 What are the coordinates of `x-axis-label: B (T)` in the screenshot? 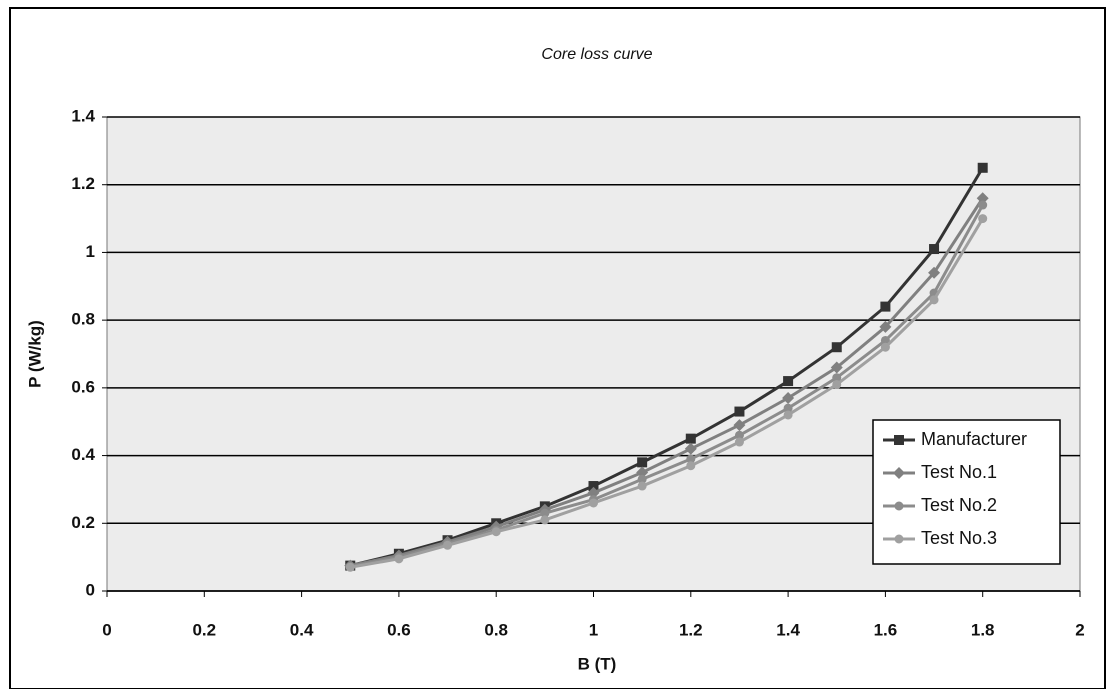 It's located at (597, 663).